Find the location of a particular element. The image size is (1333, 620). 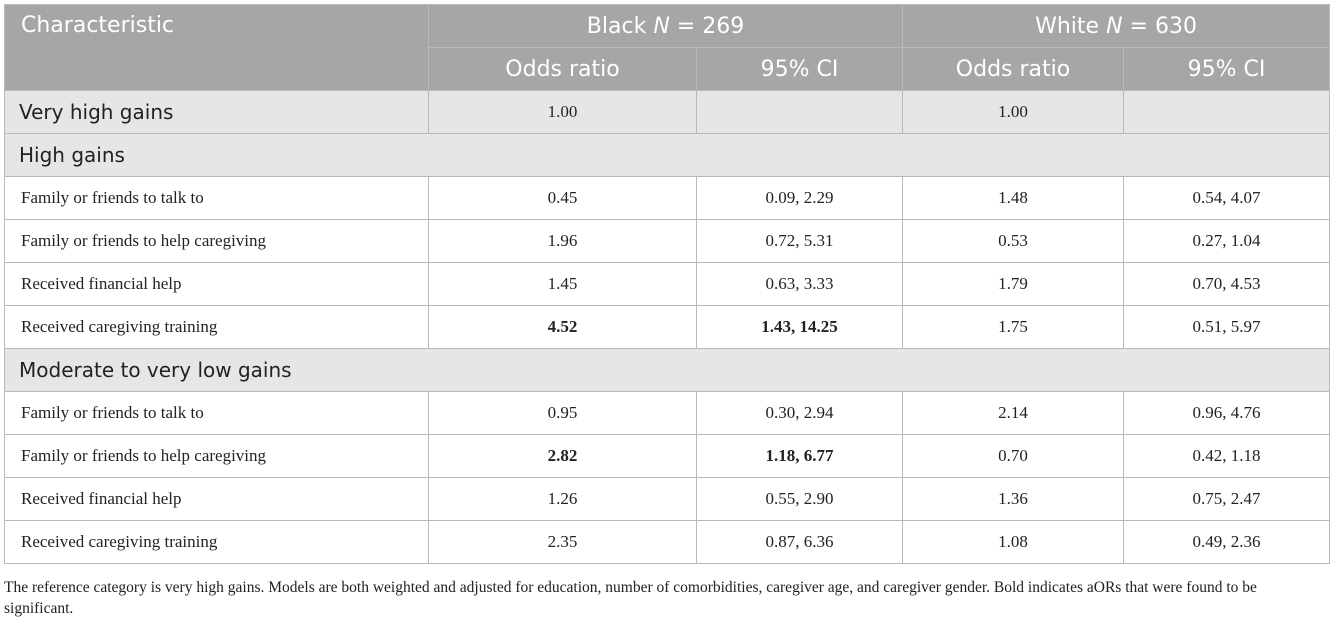

white-or-cell: 2.14 is located at coordinates (1013, 413).